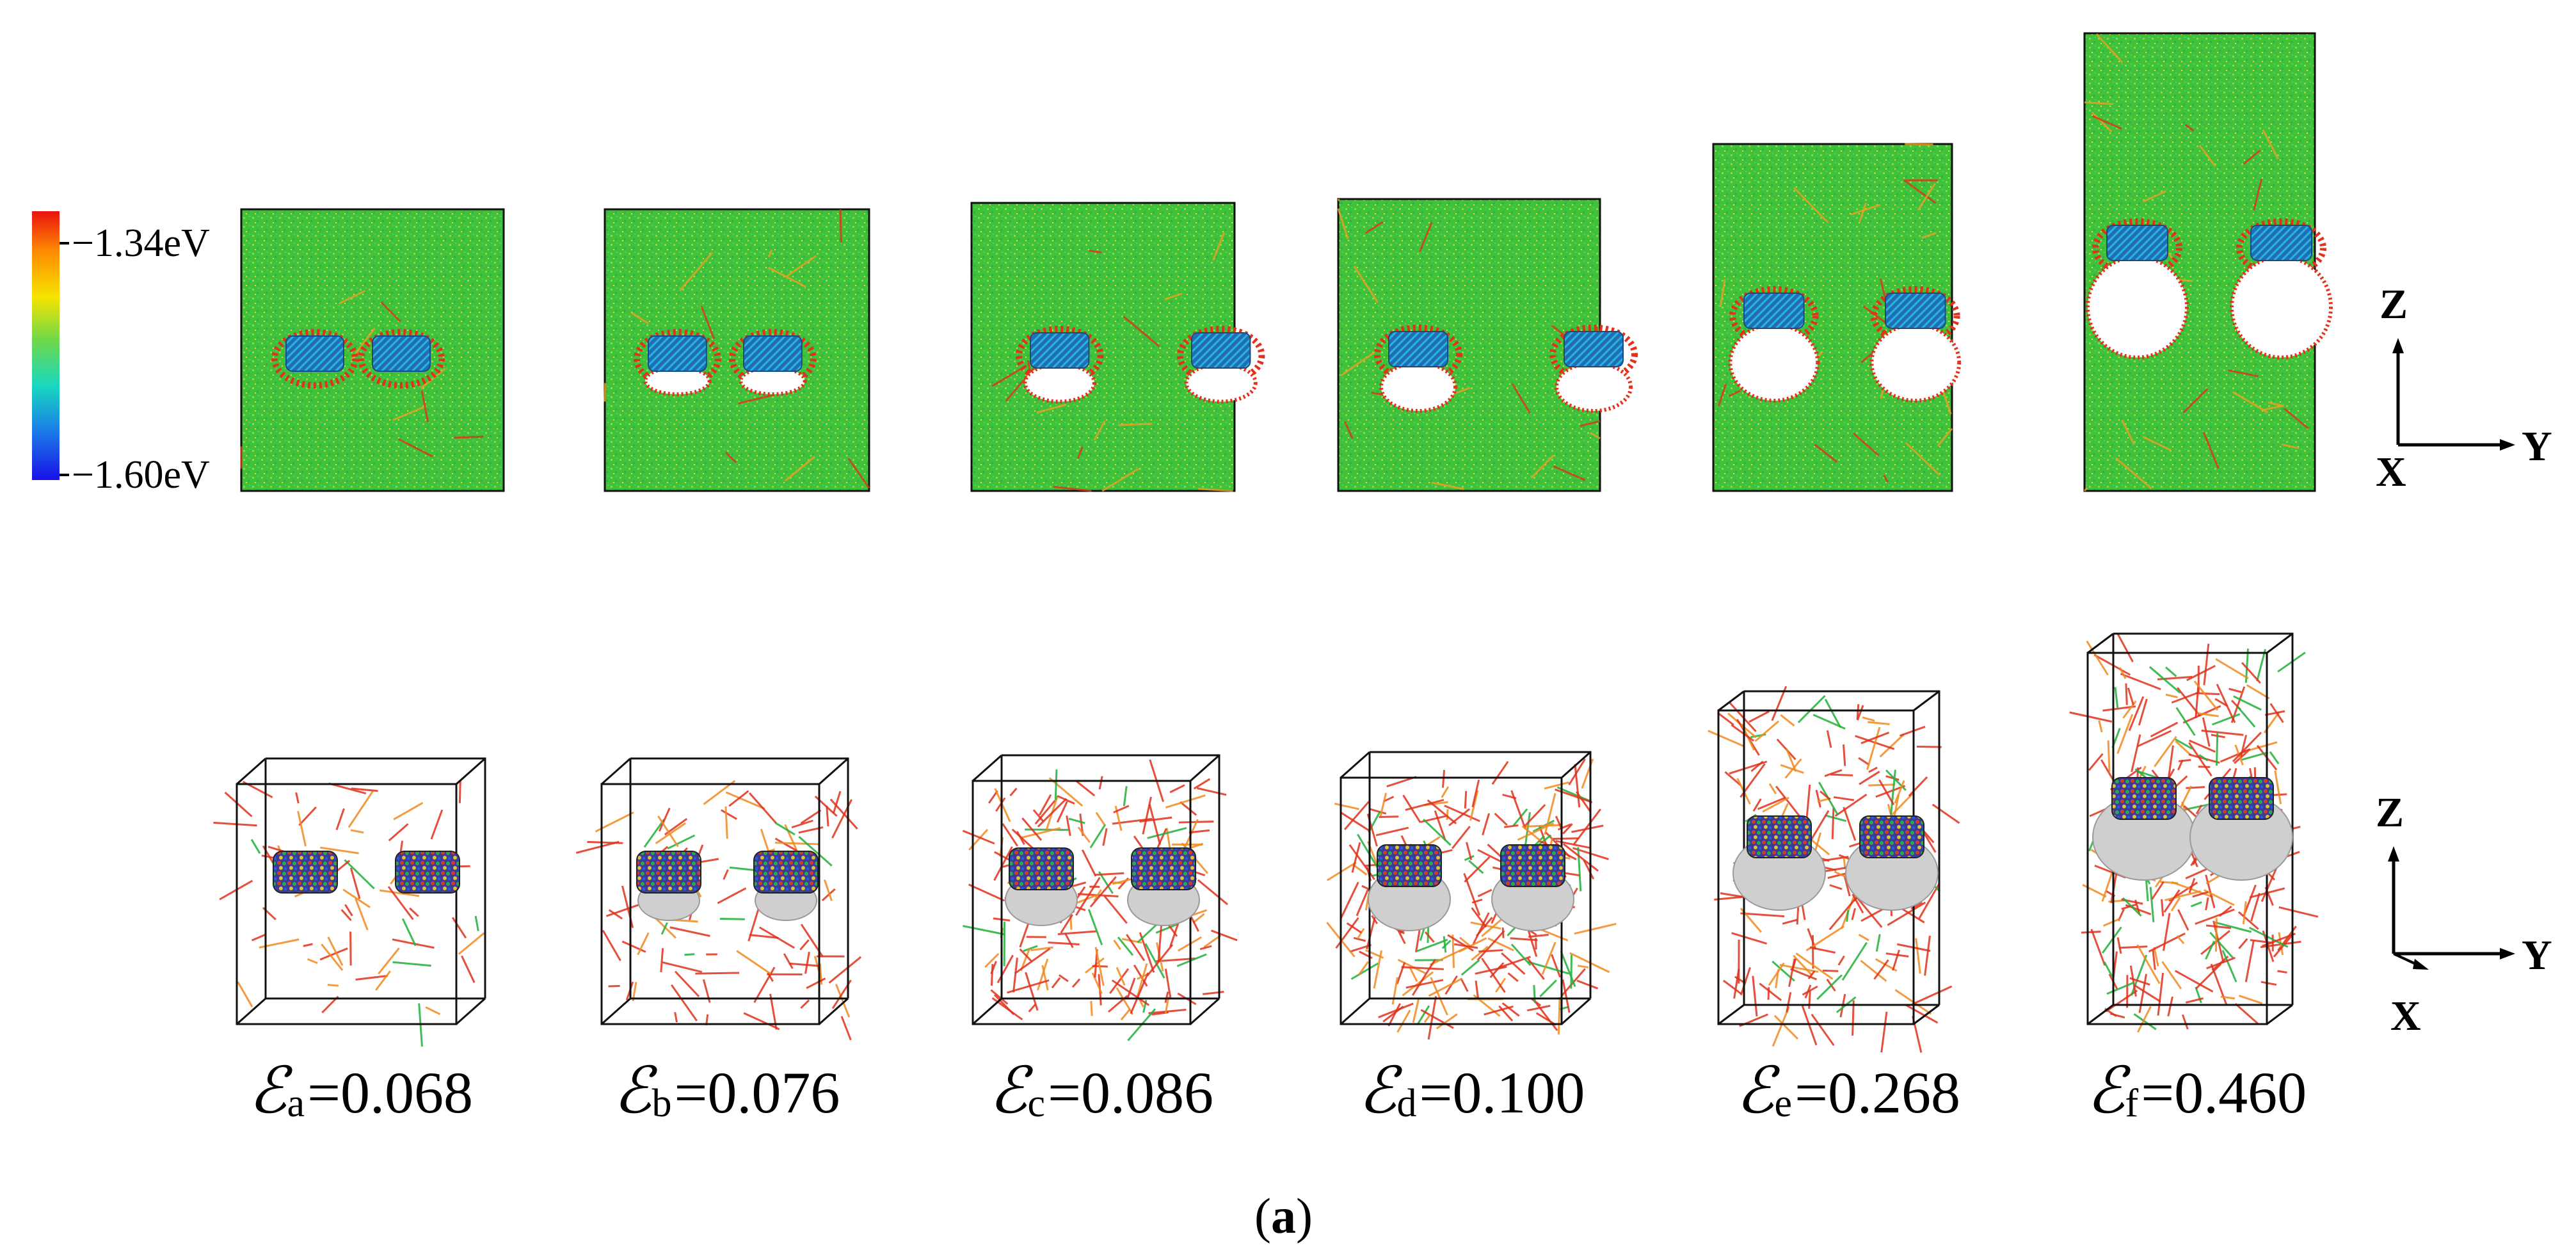 The image size is (2576, 1259). I want to click on strain-value: =0.100, so click(1502, 1092).